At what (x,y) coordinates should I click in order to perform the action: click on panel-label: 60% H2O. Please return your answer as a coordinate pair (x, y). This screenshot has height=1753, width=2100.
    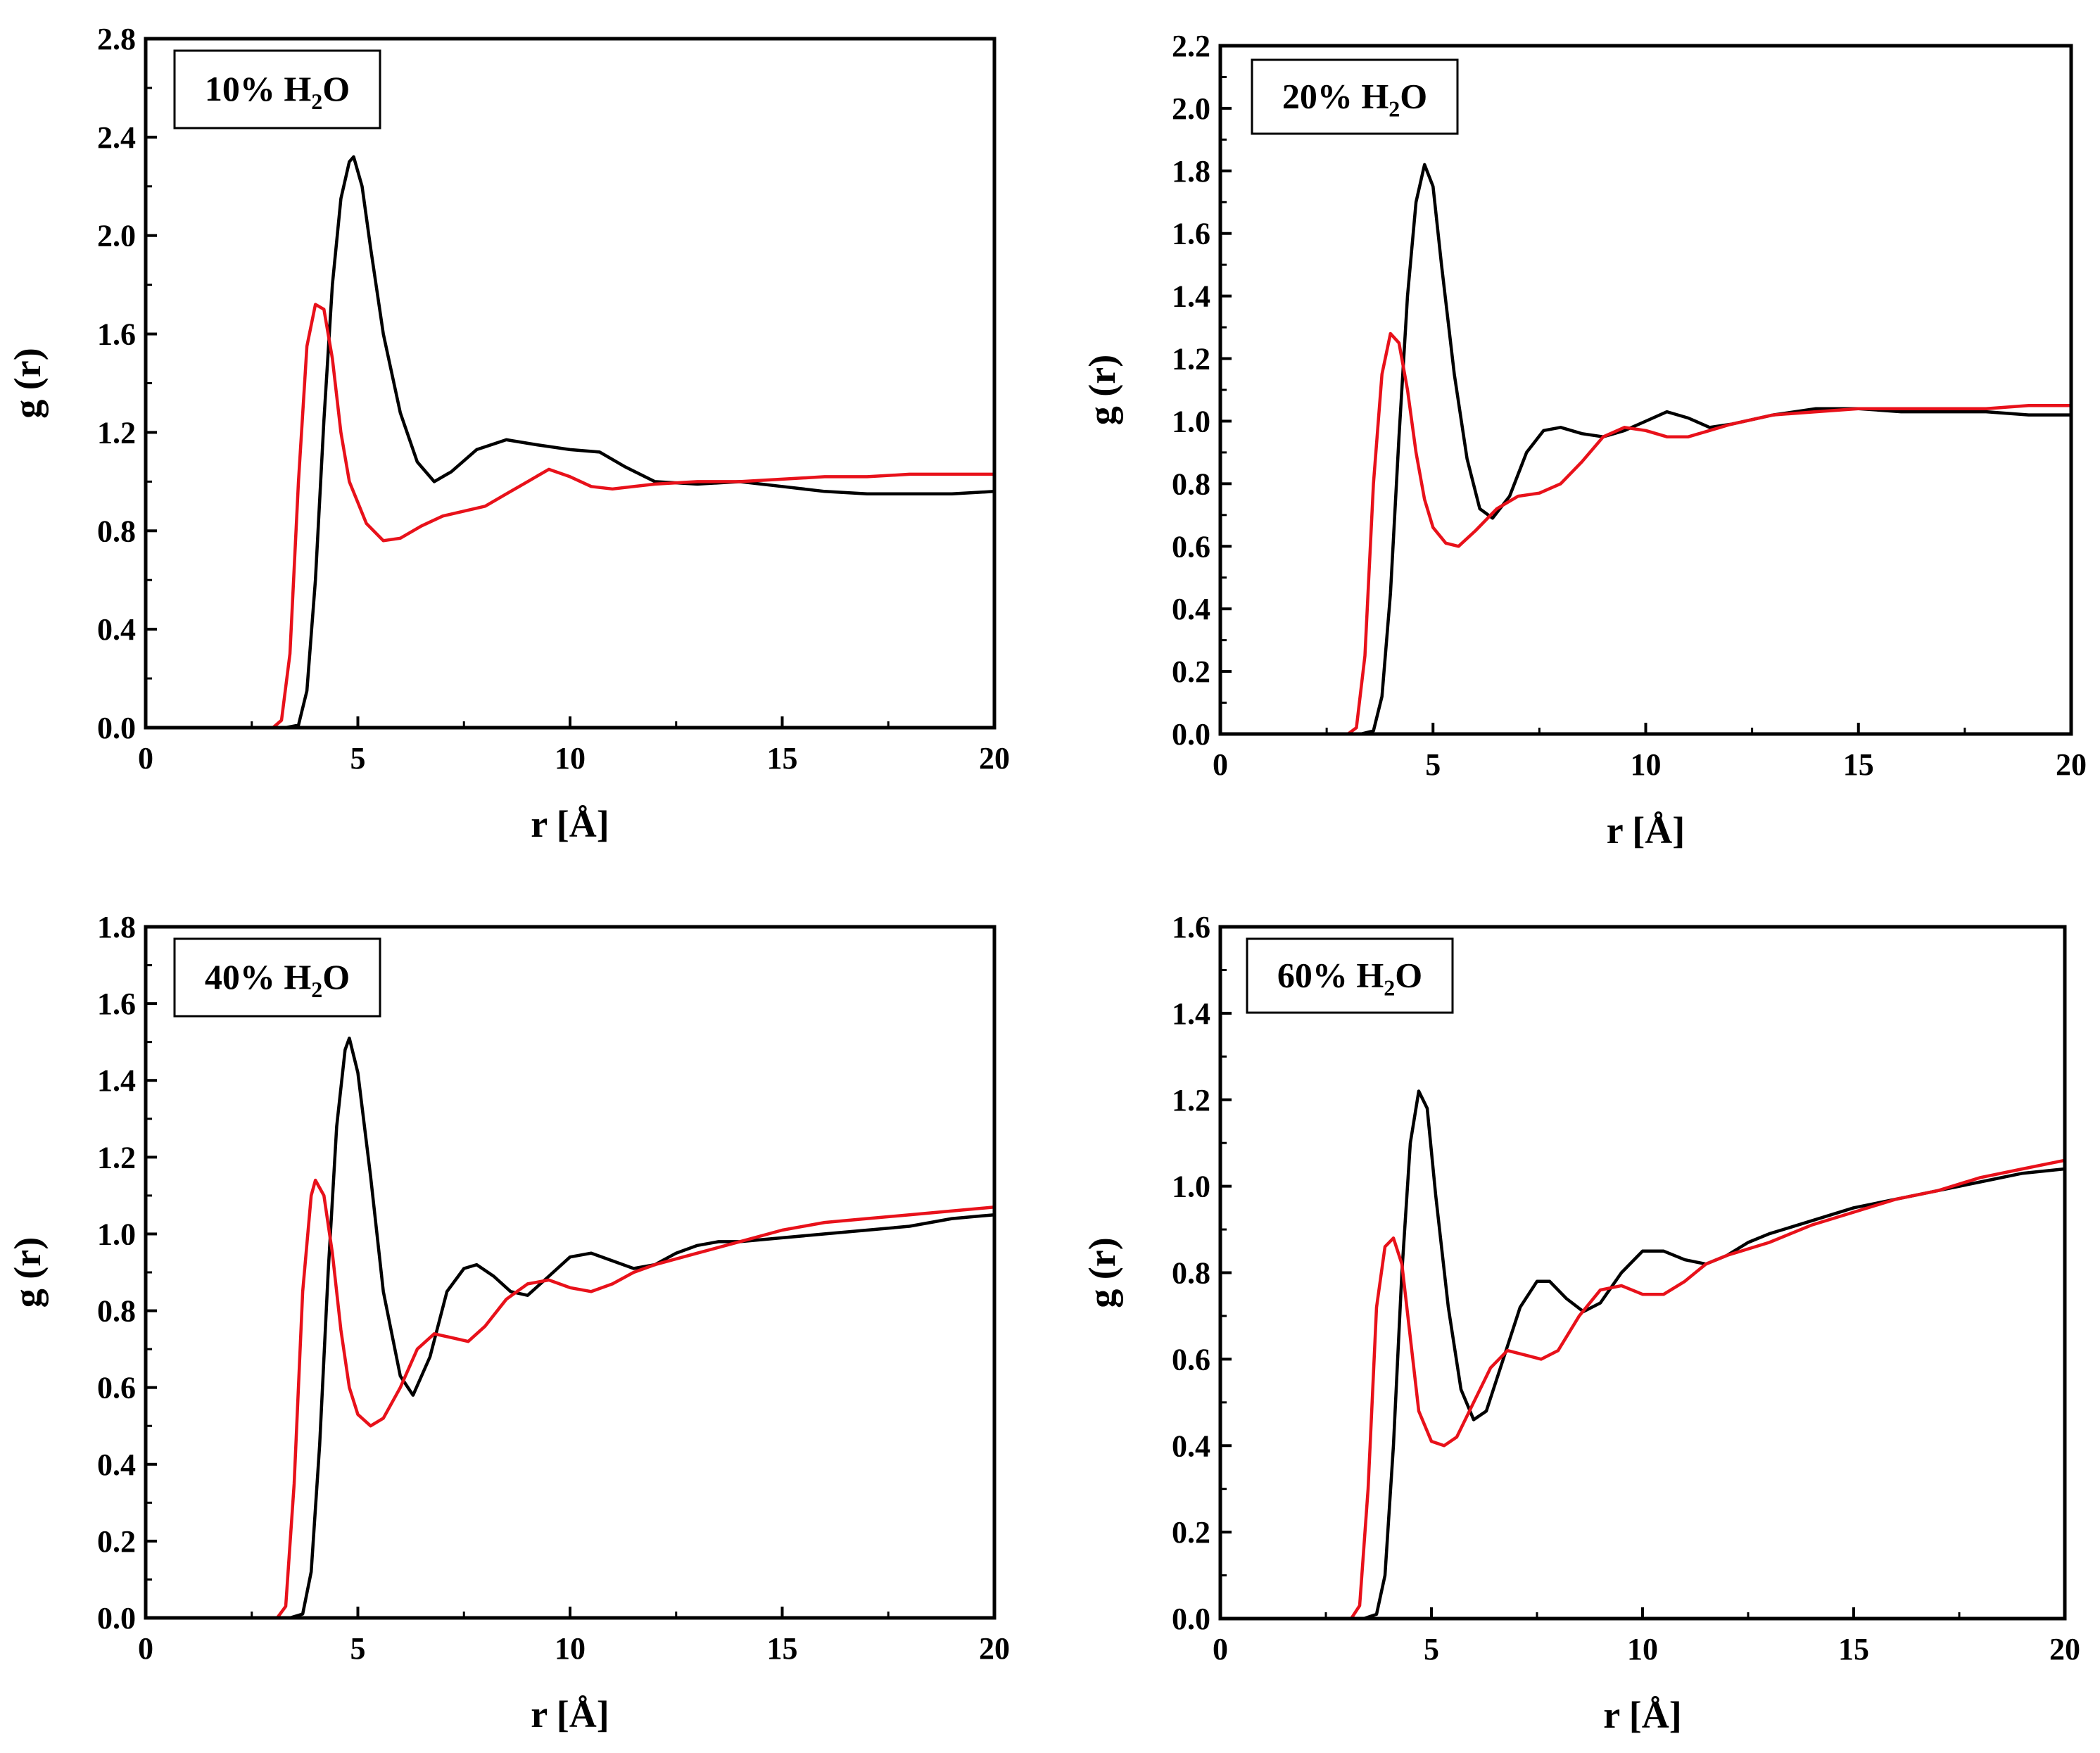
    Looking at the image, I should click on (1349, 978).